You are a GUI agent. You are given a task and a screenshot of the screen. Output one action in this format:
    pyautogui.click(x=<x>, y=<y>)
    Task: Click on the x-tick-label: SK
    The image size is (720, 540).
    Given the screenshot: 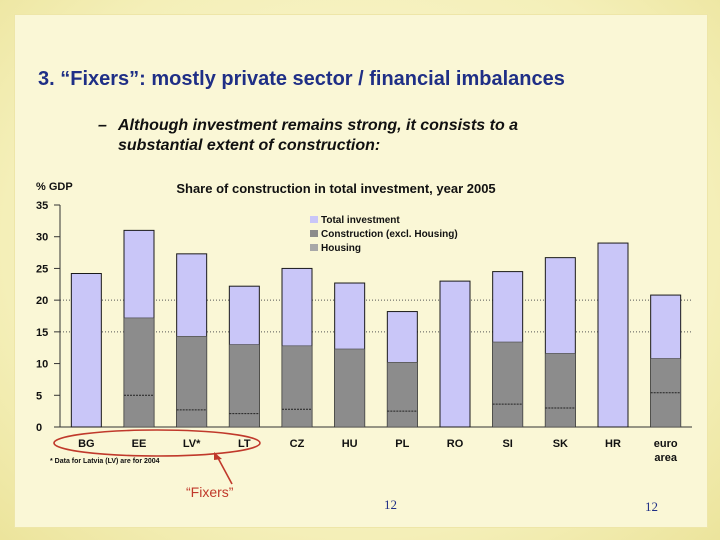 What is the action you would take?
    pyautogui.click(x=560, y=444)
    